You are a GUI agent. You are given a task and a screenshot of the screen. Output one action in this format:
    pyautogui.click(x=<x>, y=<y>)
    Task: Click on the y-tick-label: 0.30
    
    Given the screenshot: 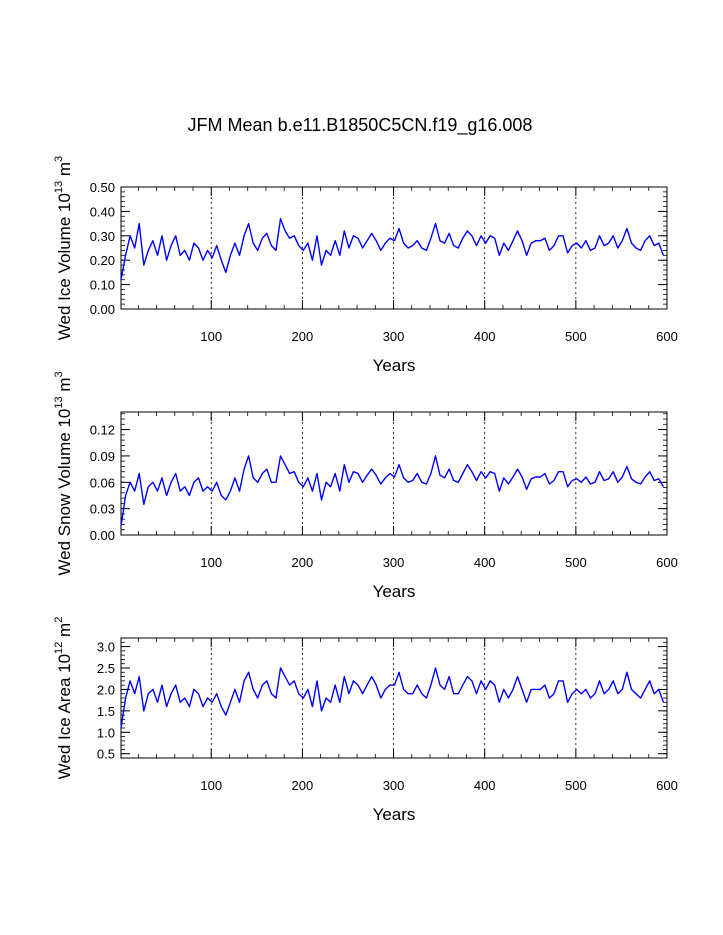 What is the action you would take?
    pyautogui.click(x=102, y=236)
    